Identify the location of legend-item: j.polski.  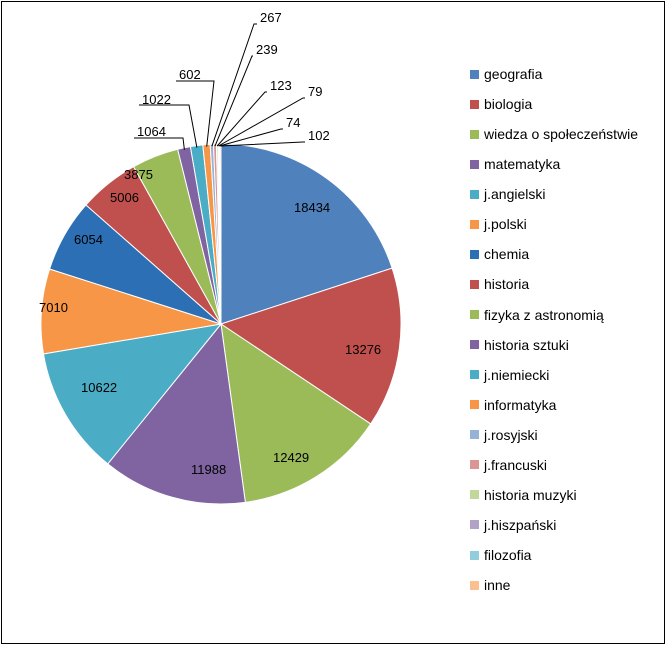
(568, 224).